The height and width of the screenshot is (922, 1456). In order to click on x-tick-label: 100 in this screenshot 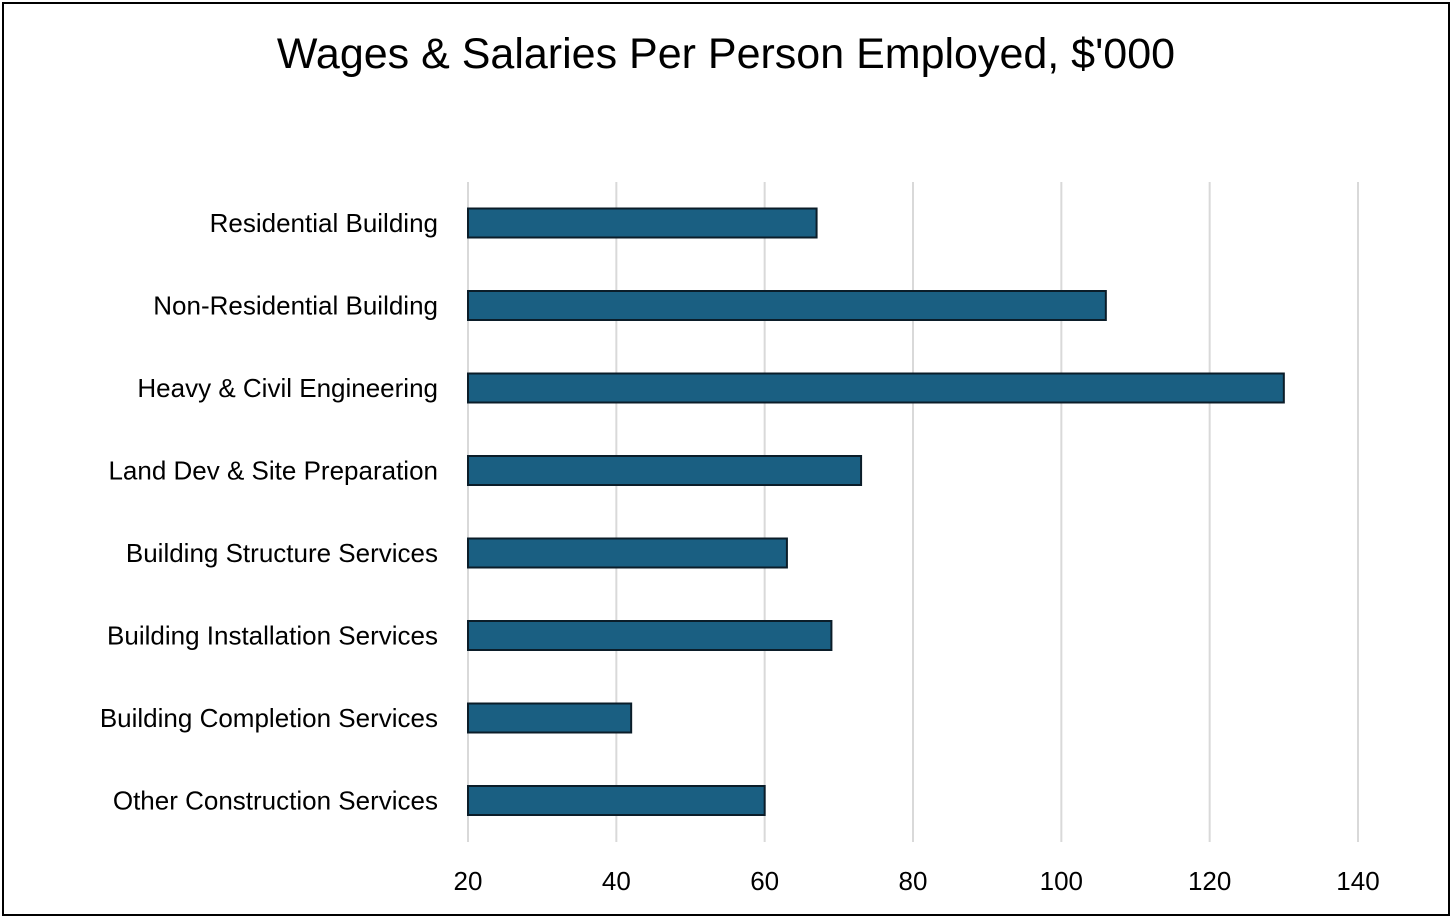, I will do `click(1061, 881)`.